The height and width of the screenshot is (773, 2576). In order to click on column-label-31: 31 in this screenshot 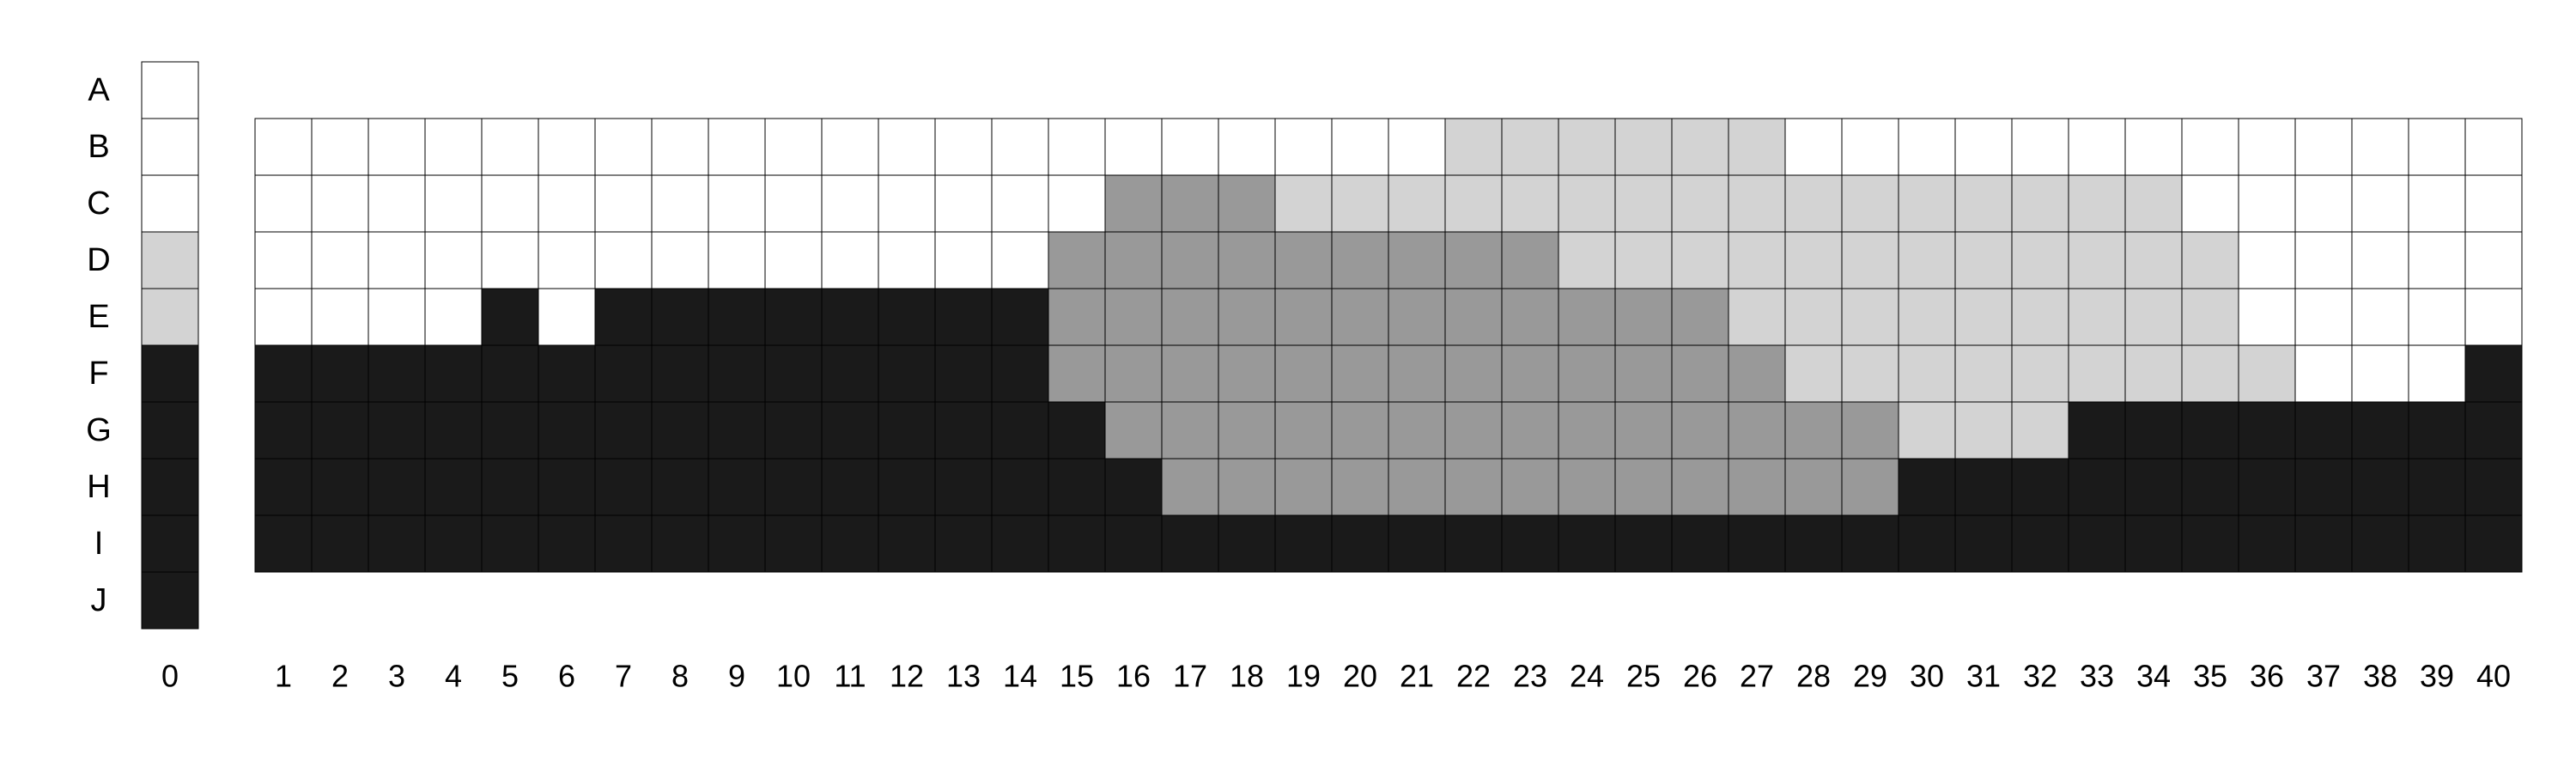, I will do `click(1983, 676)`.